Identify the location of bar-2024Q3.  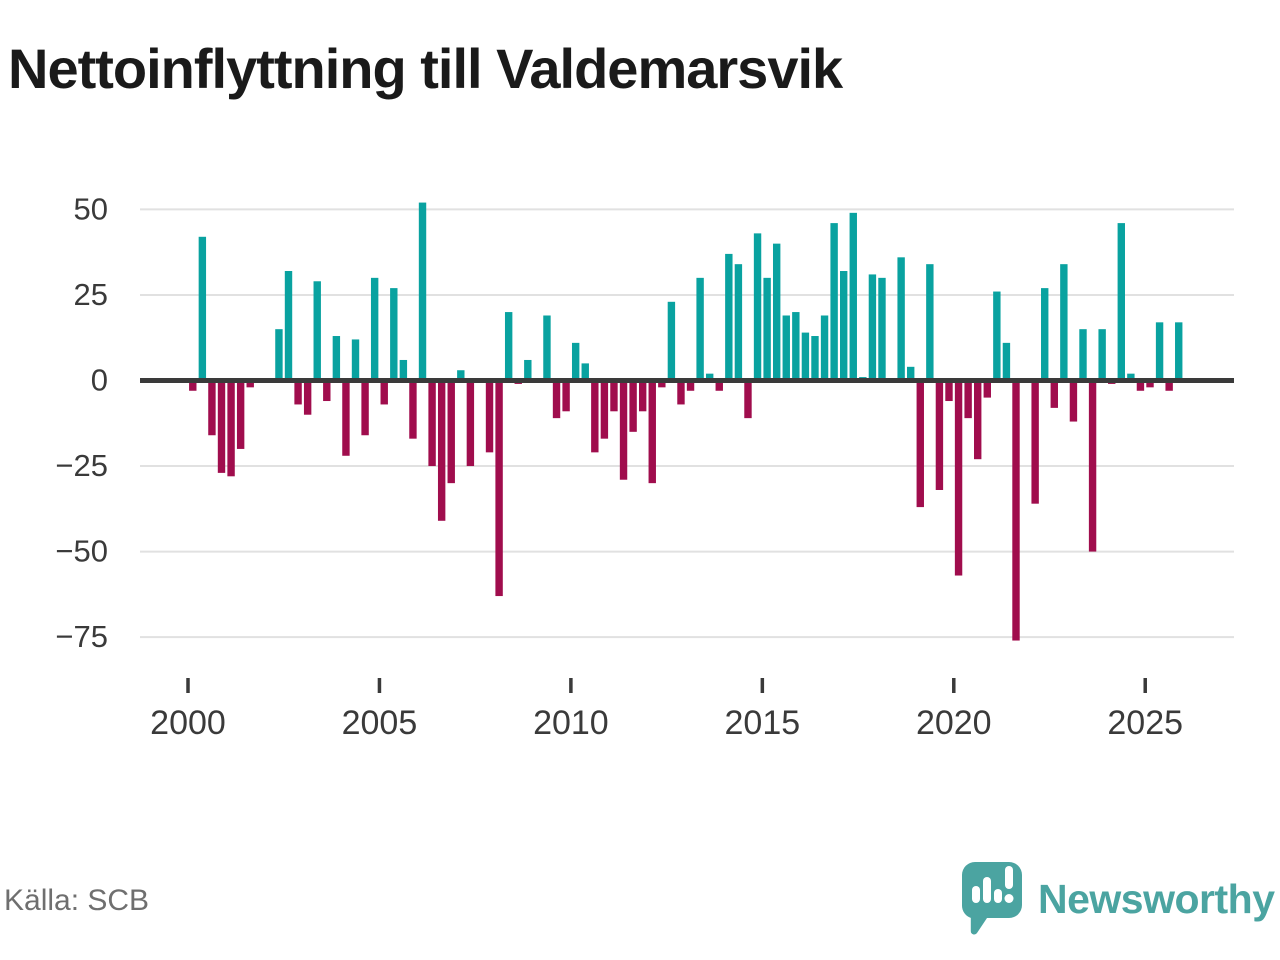
(1131, 377).